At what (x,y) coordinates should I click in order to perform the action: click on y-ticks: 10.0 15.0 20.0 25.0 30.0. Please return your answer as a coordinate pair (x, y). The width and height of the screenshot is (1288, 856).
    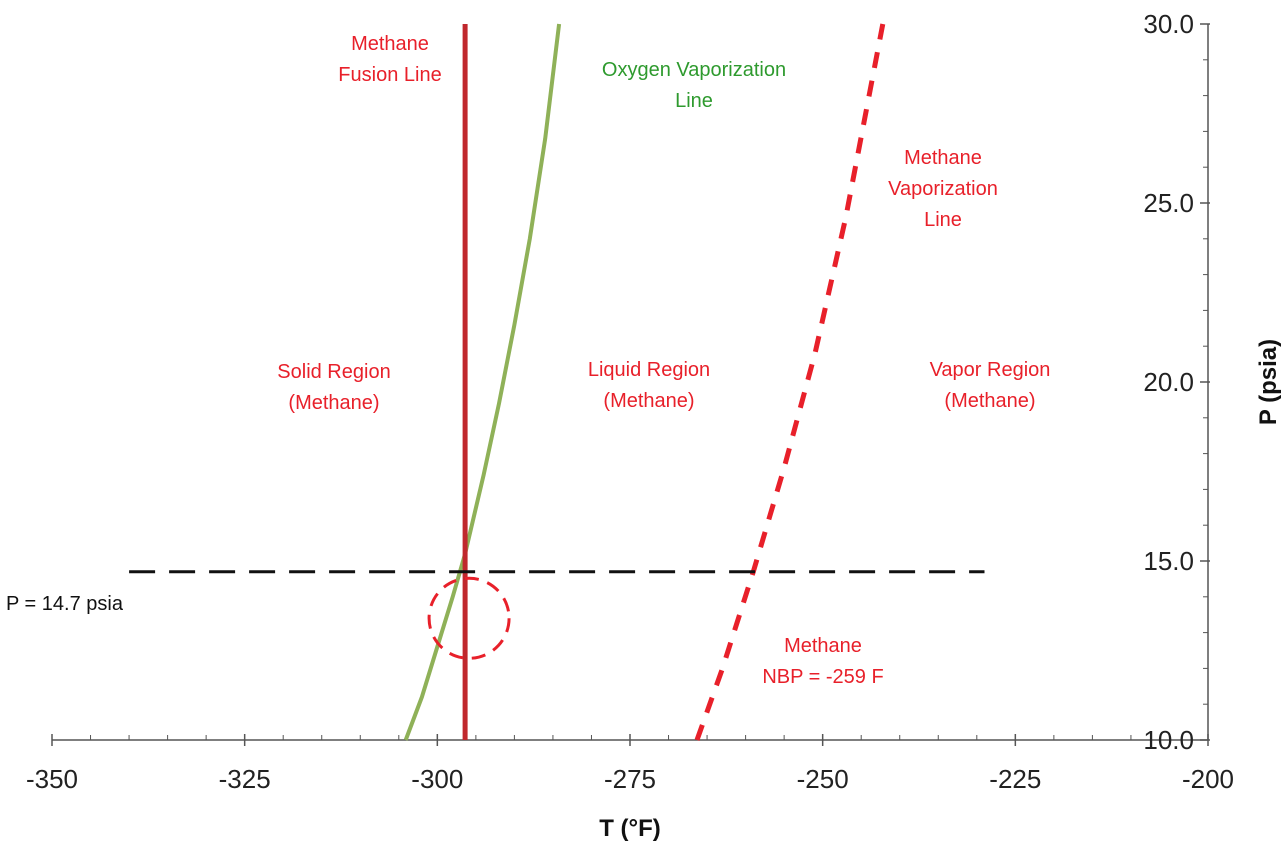
    Looking at the image, I should click on (1176, 382).